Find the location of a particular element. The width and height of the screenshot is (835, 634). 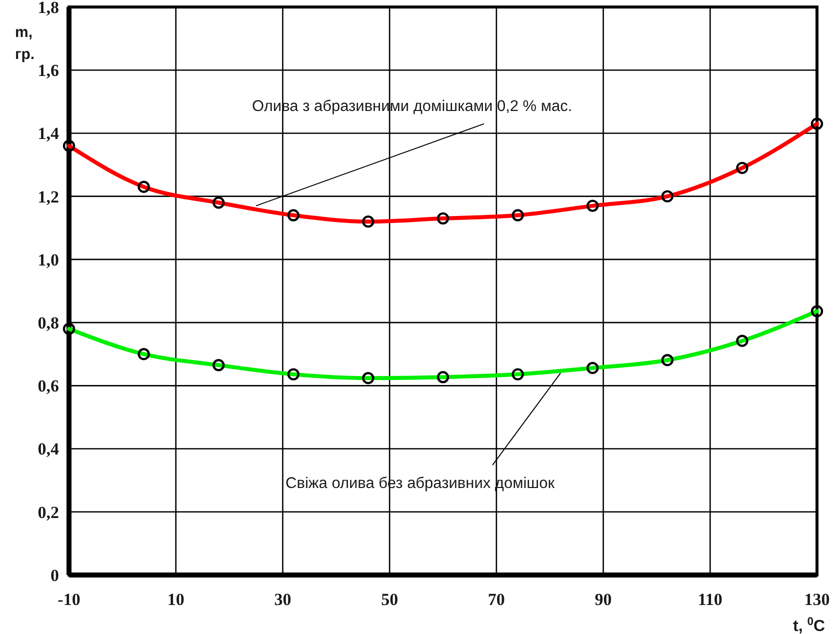

y-tick-label: 0,6 is located at coordinates (48, 386).